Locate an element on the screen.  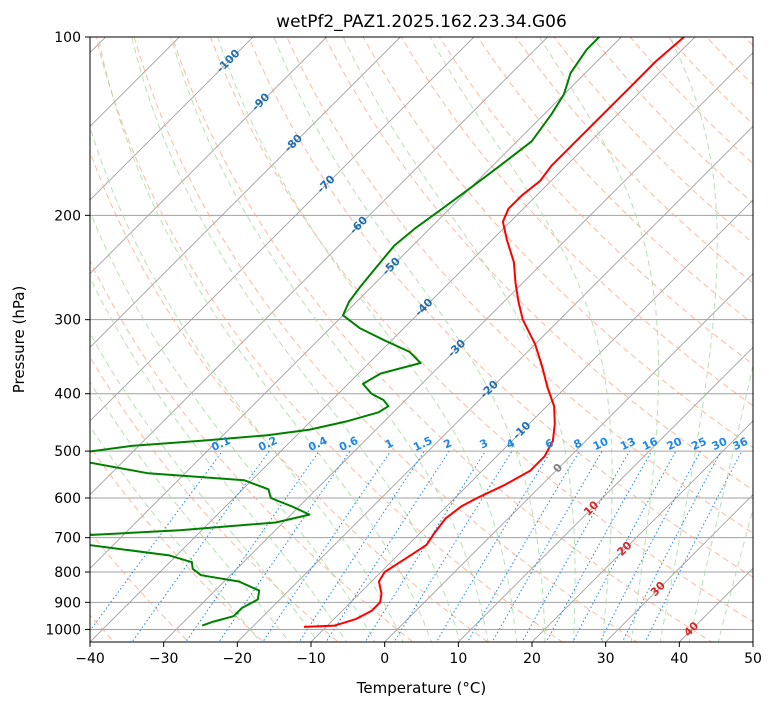
isotherm-label: -60 is located at coordinates (358, 224).